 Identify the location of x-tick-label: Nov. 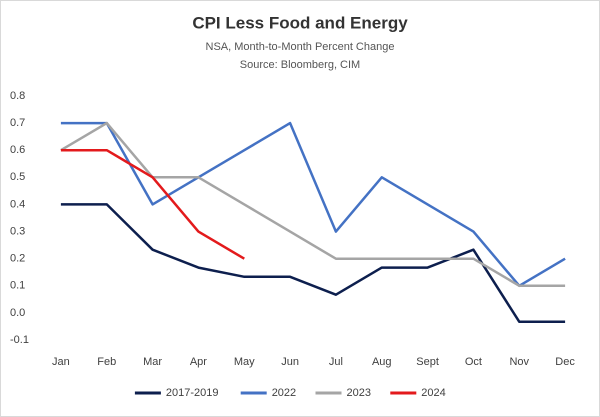
(519, 362).